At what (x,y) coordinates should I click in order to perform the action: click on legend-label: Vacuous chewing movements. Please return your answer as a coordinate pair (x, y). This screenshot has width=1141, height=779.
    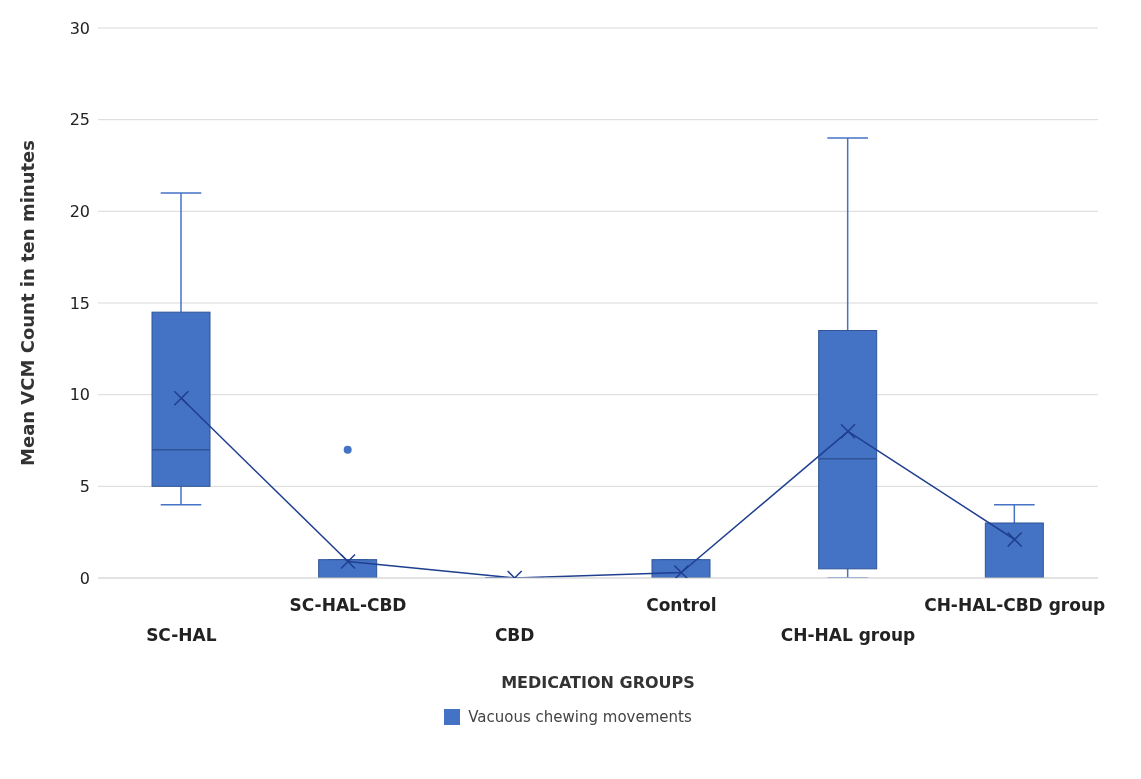
    Looking at the image, I should click on (580, 717).